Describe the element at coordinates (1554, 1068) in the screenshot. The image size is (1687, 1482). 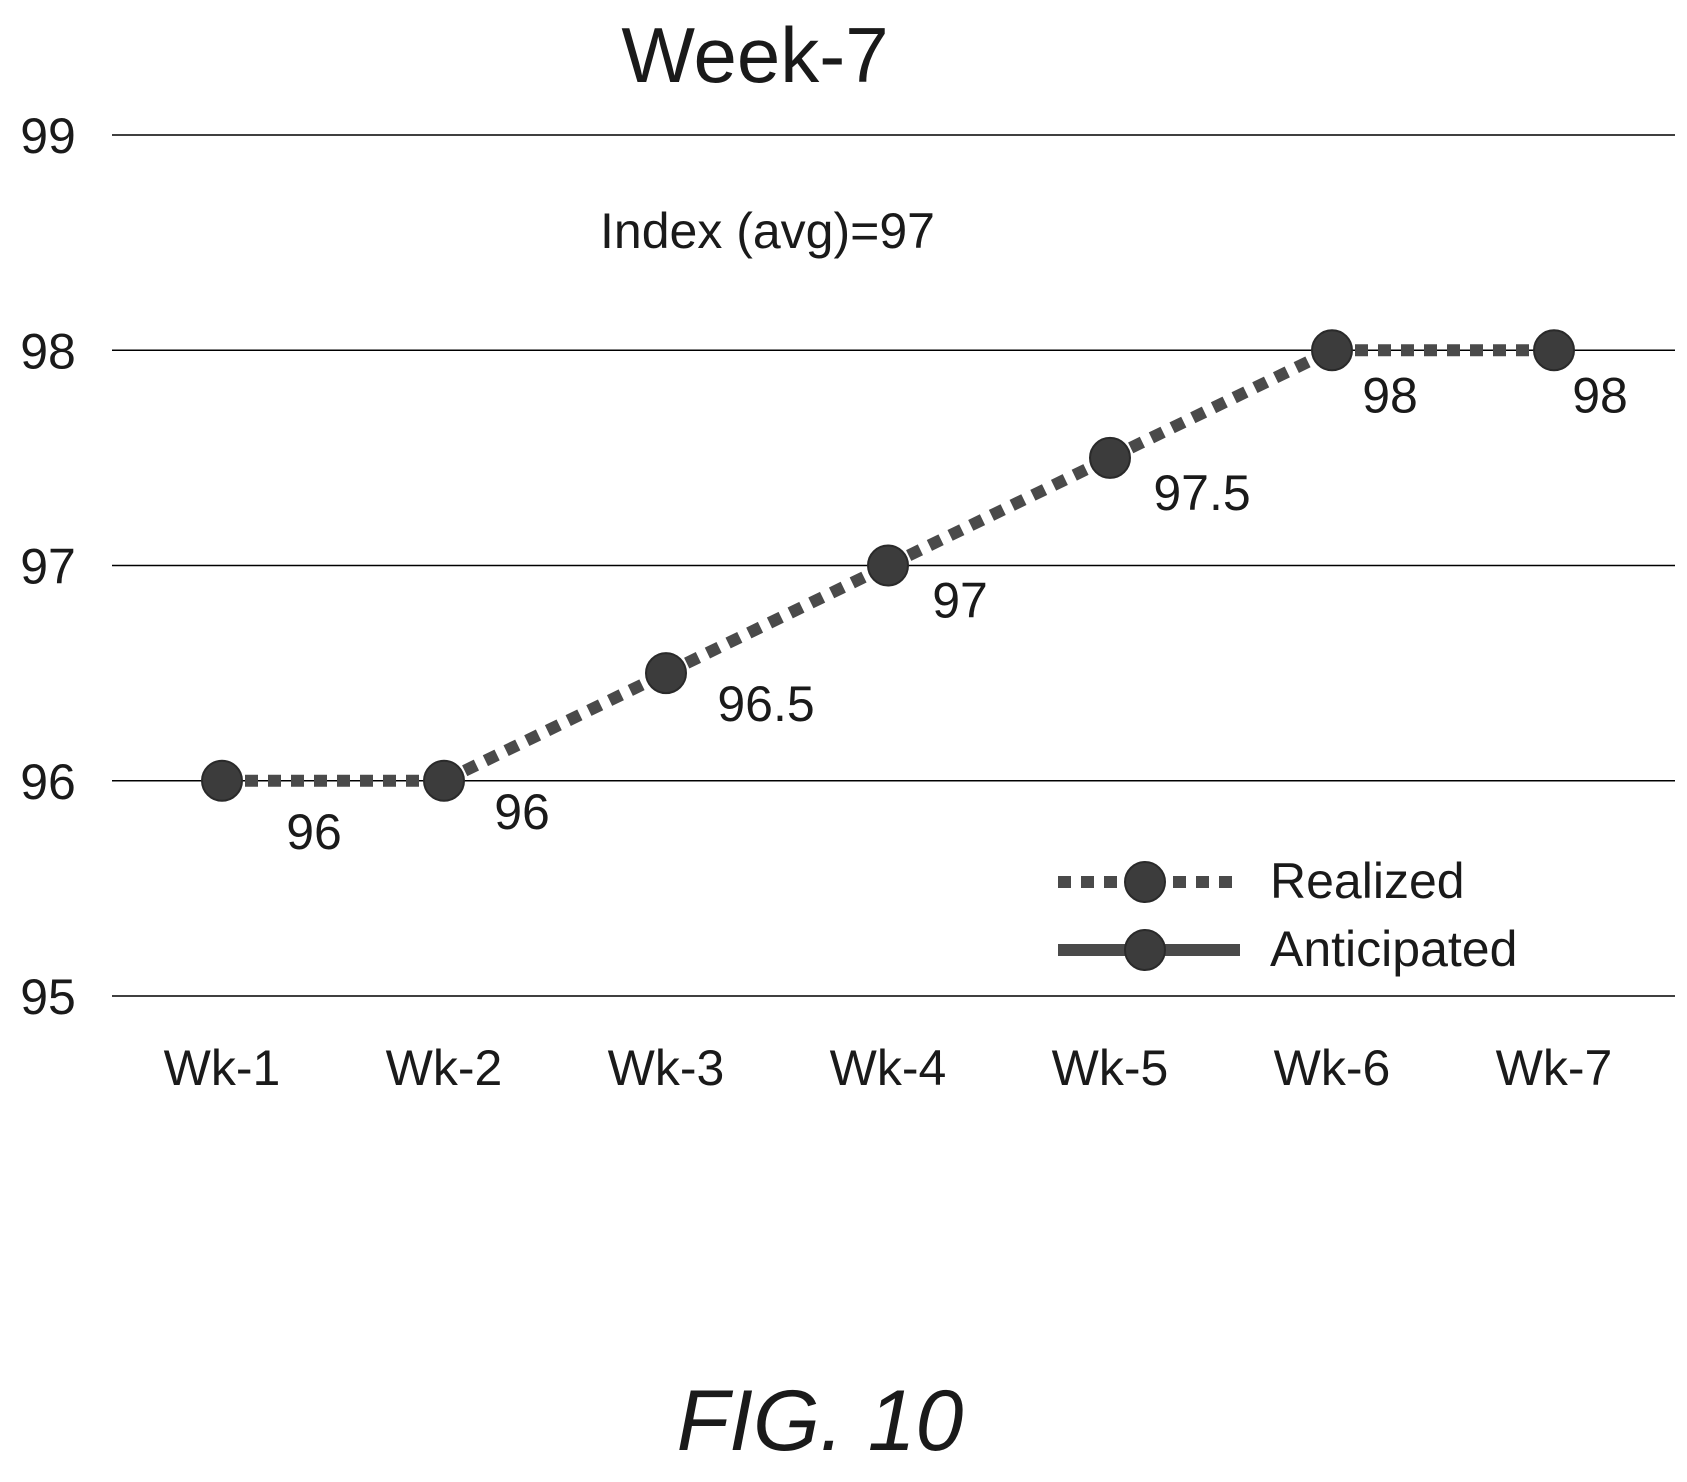
I see `x-tick-label-wk-7: Wk-7` at that location.